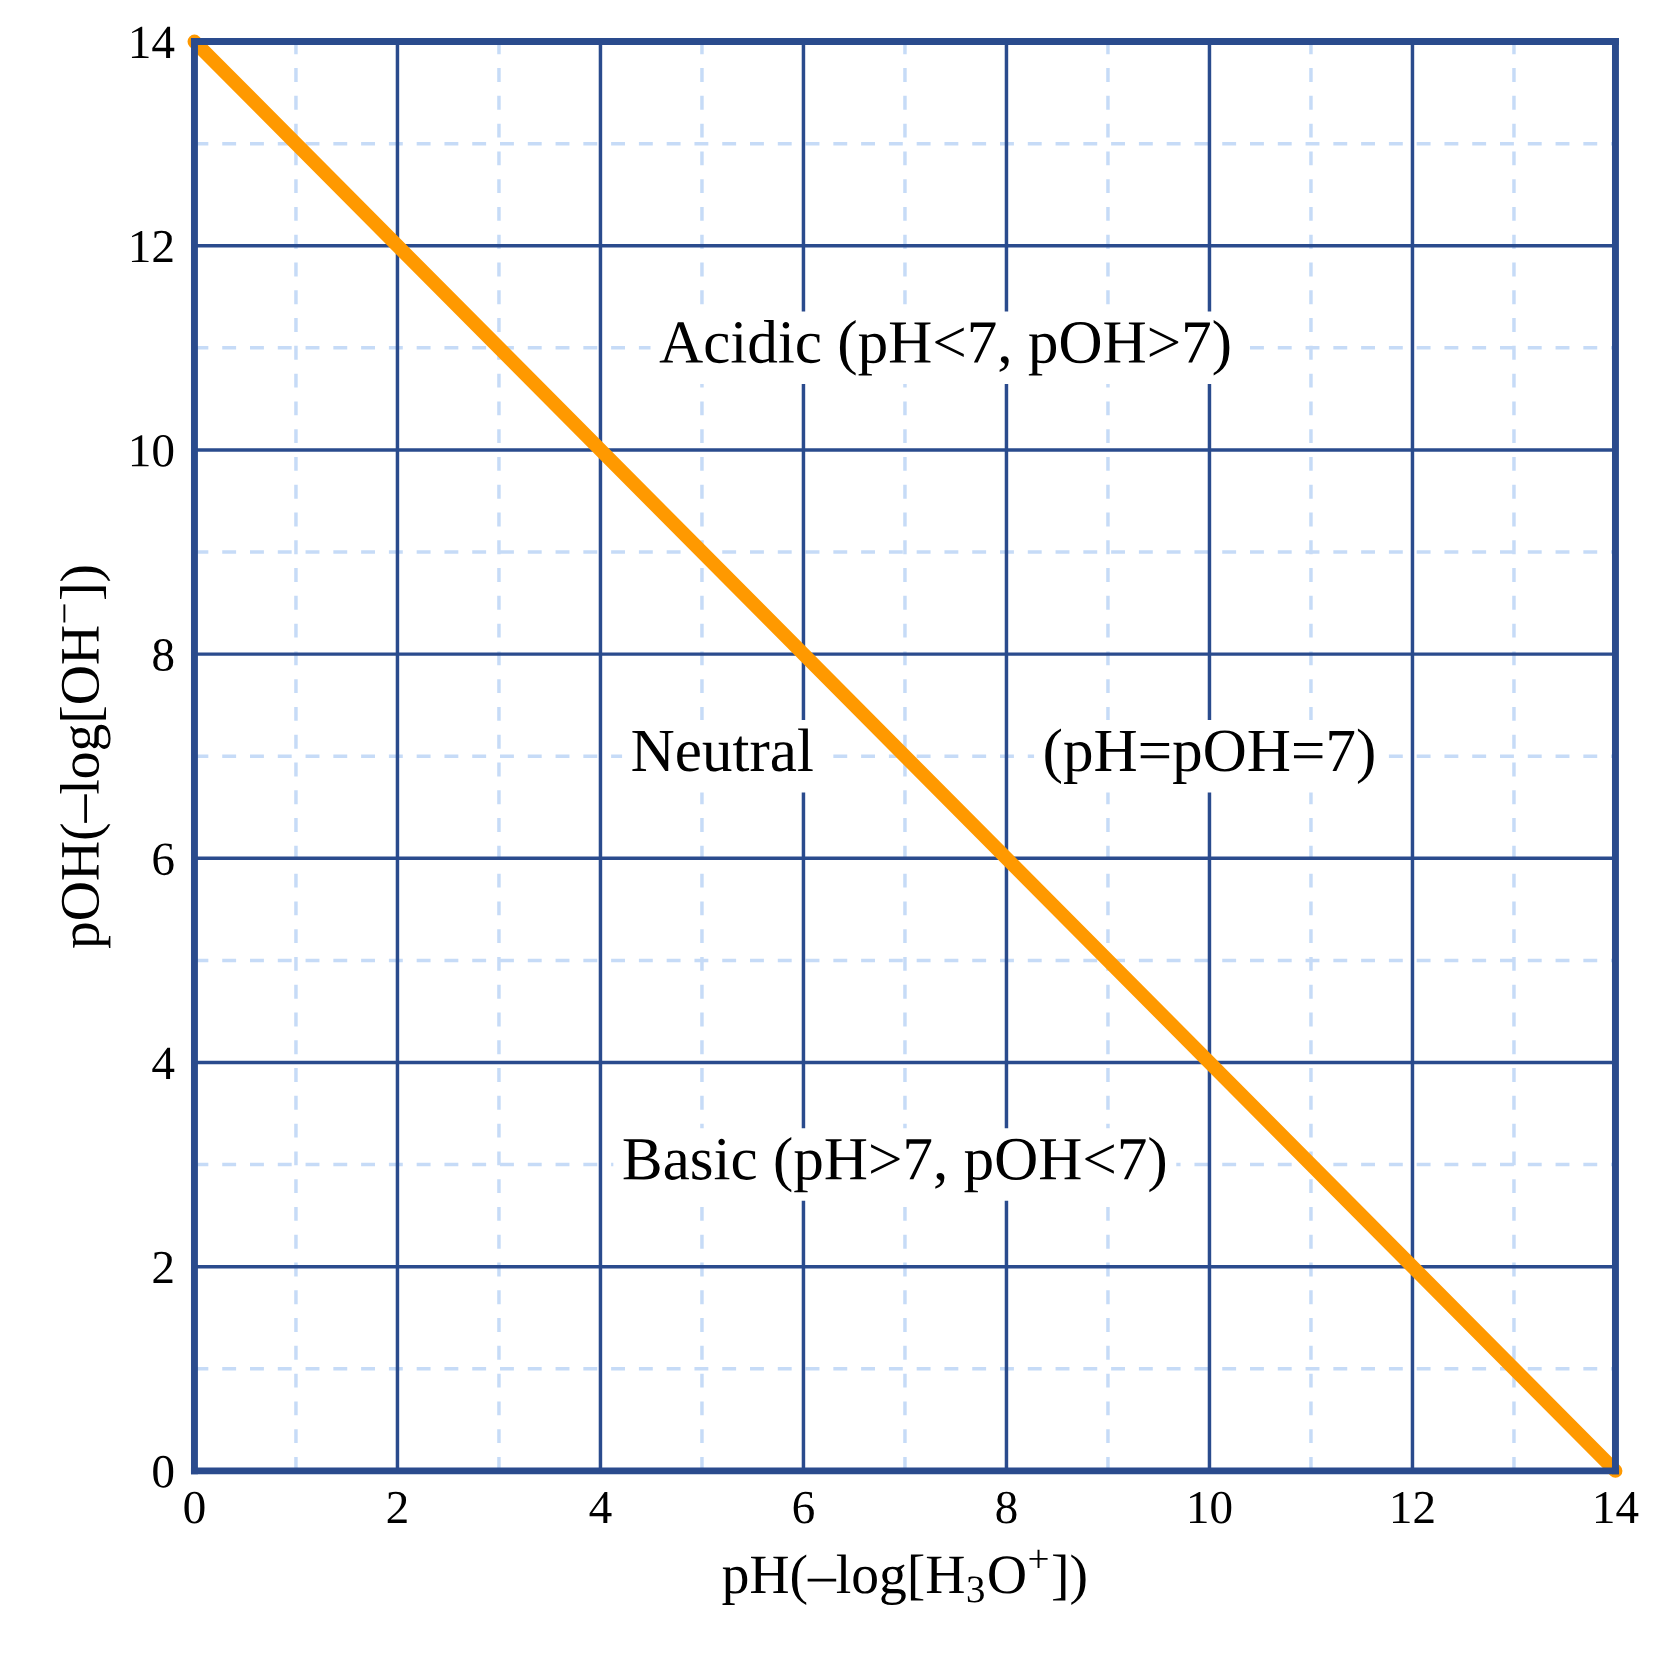  I want to click on x-tick-label: 14, so click(1617, 1507).